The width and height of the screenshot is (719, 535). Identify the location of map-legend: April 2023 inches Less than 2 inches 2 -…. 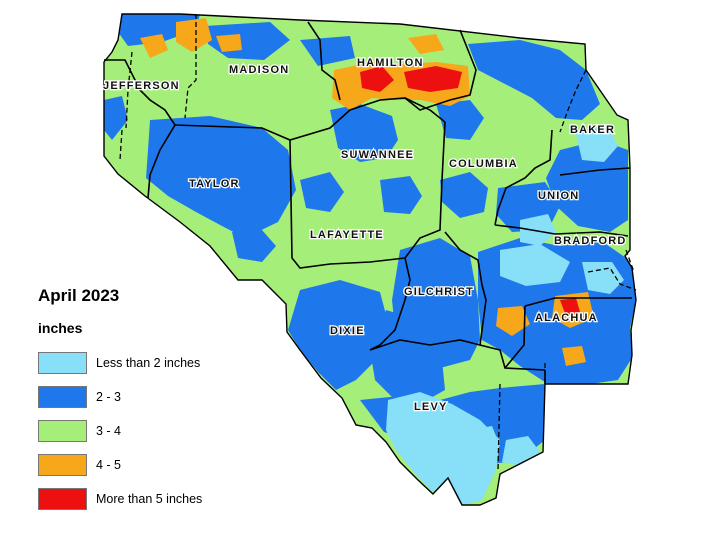
(153, 401).